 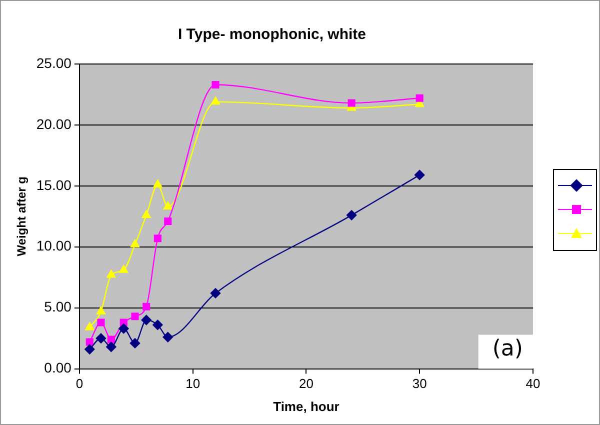 What do you see at coordinates (58, 368) in the screenshot?
I see `y-tick-label: 0.00` at bounding box center [58, 368].